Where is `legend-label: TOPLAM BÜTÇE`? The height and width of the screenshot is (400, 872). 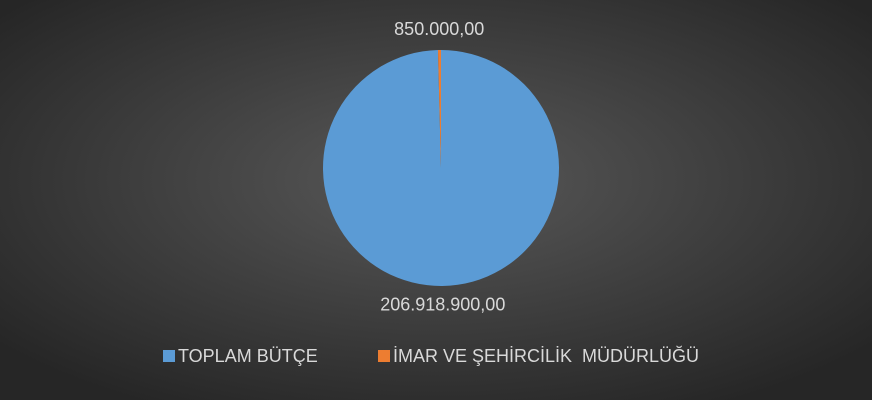
legend-label: TOPLAM BÜTÇE is located at coordinates (248, 356).